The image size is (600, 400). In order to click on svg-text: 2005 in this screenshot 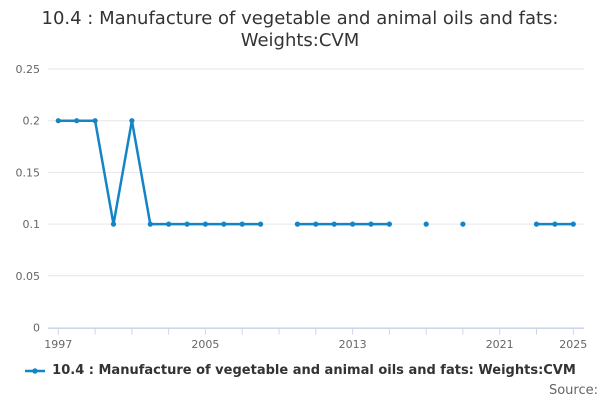, I will do `click(205, 344)`.